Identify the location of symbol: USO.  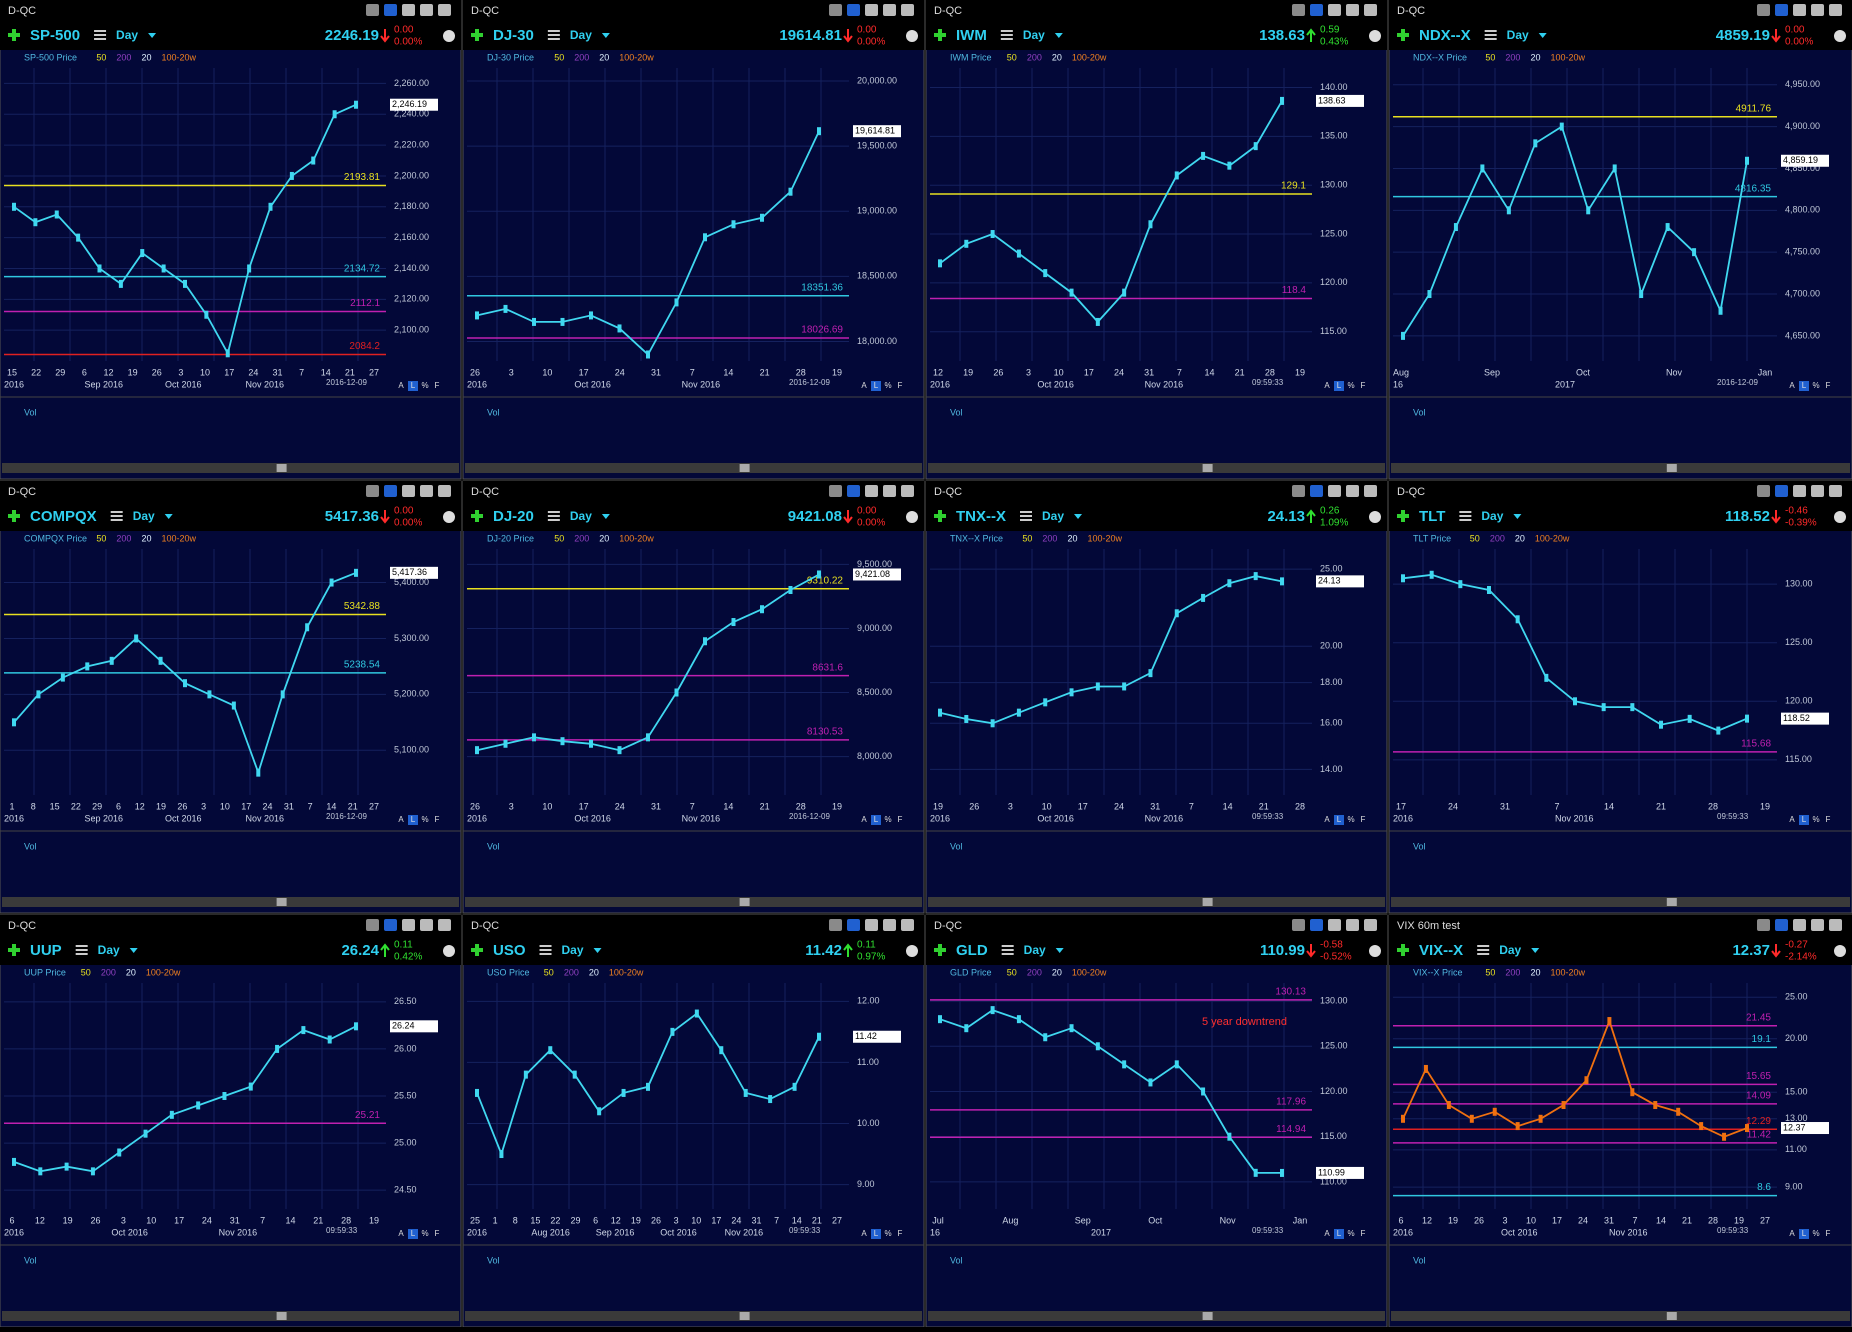
(509, 950).